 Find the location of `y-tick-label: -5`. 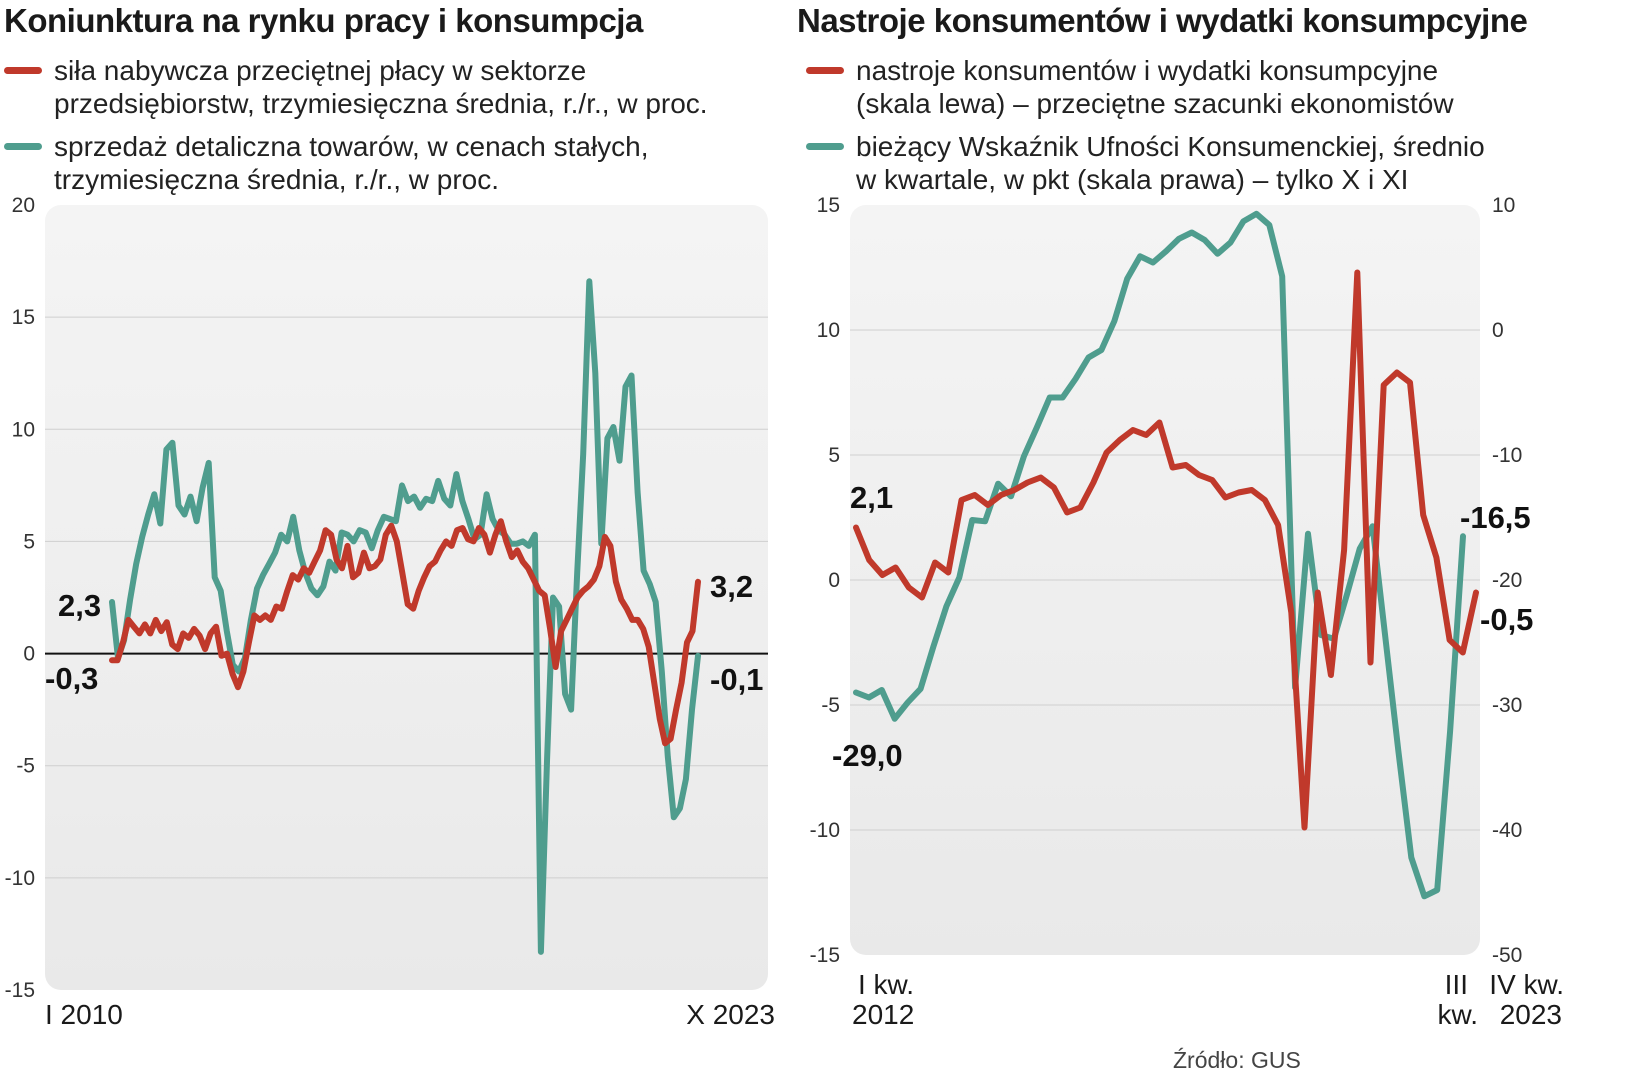

y-tick-label: -5 is located at coordinates (25, 766).